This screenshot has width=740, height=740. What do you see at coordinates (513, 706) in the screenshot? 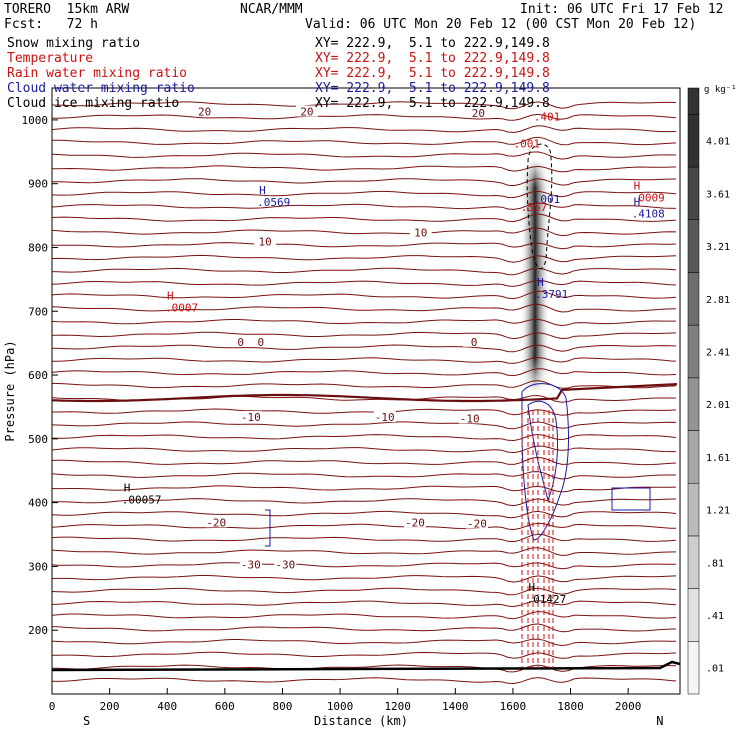
I see `x-tick-label: 1600` at bounding box center [513, 706].